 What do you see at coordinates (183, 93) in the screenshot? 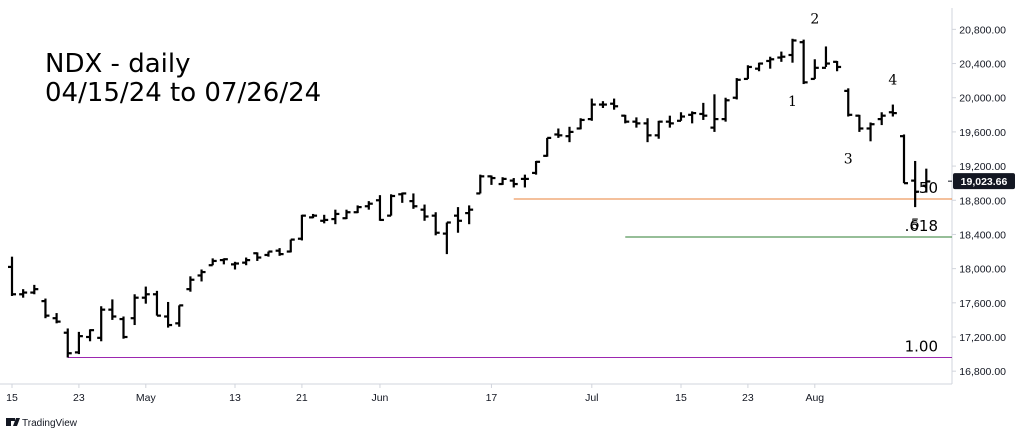
I see `chart-title-line2: 04/15/24 to 07/26/24` at bounding box center [183, 93].